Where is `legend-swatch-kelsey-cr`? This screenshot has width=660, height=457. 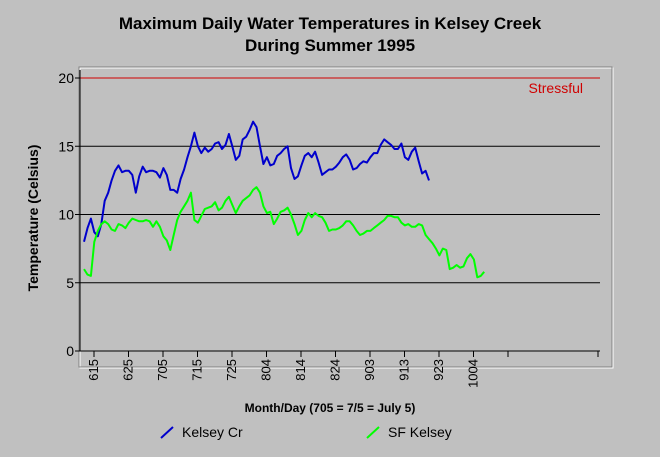
legend-swatch-kelsey-cr is located at coordinates (167, 432).